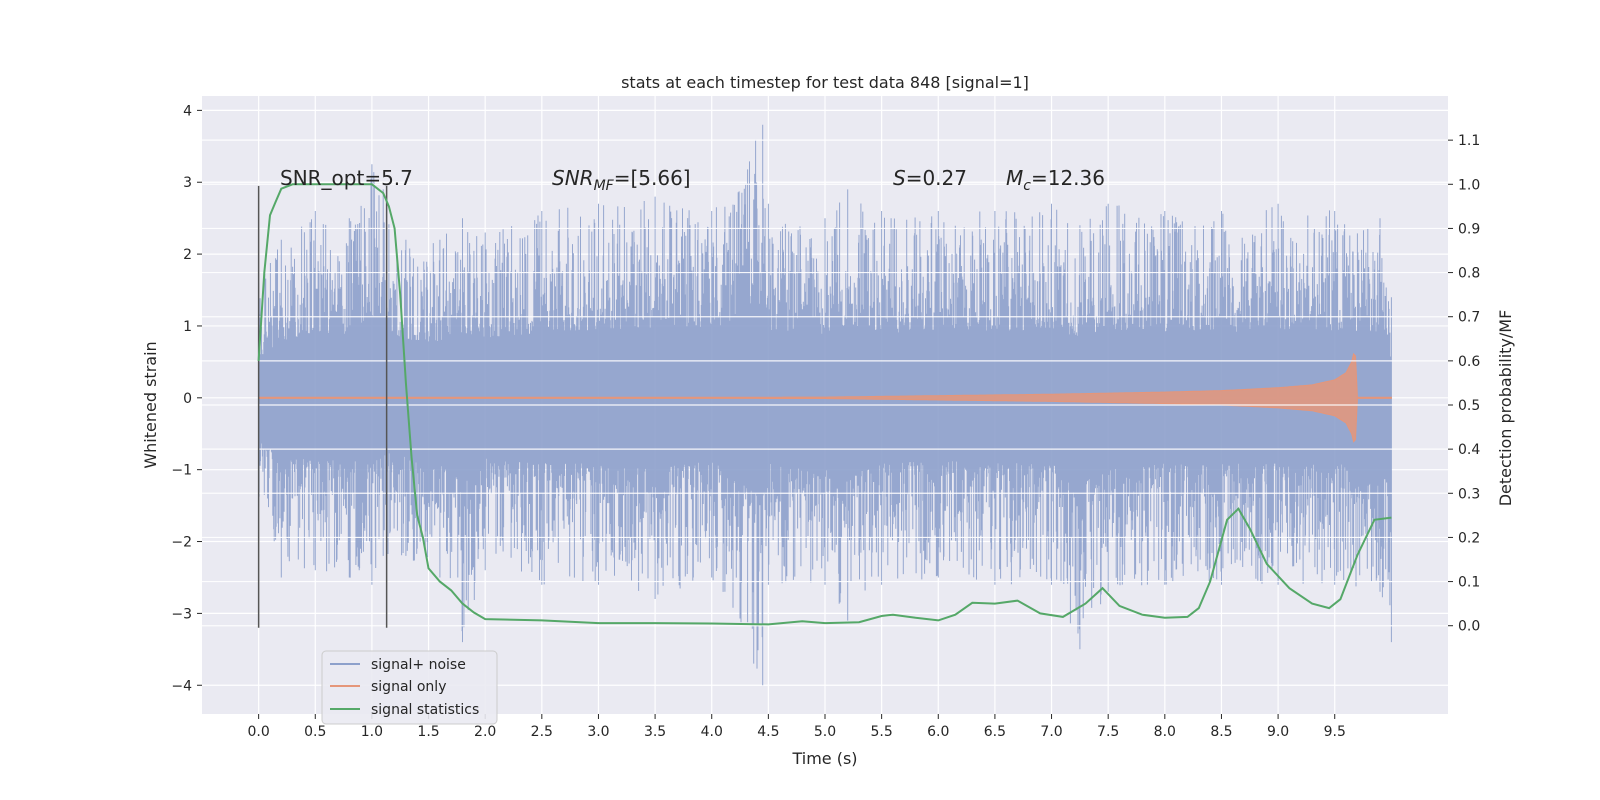 The height and width of the screenshot is (800, 1600). Describe the element at coordinates (655, 732) in the screenshot. I see `x-tick-label: 3.5` at that location.